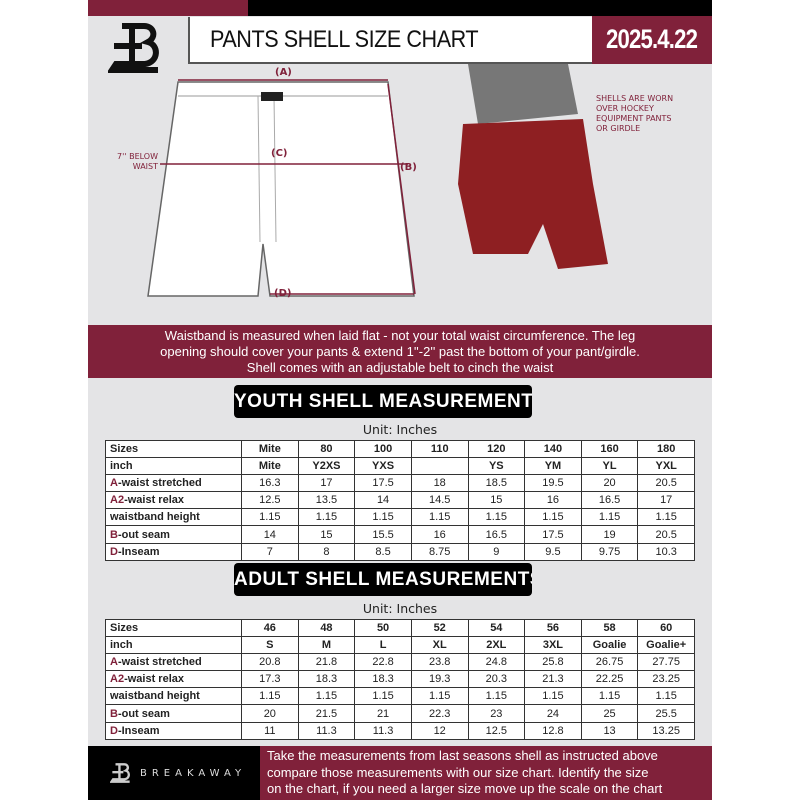  I want to click on row-label: A-waist stretched, so click(173, 483).